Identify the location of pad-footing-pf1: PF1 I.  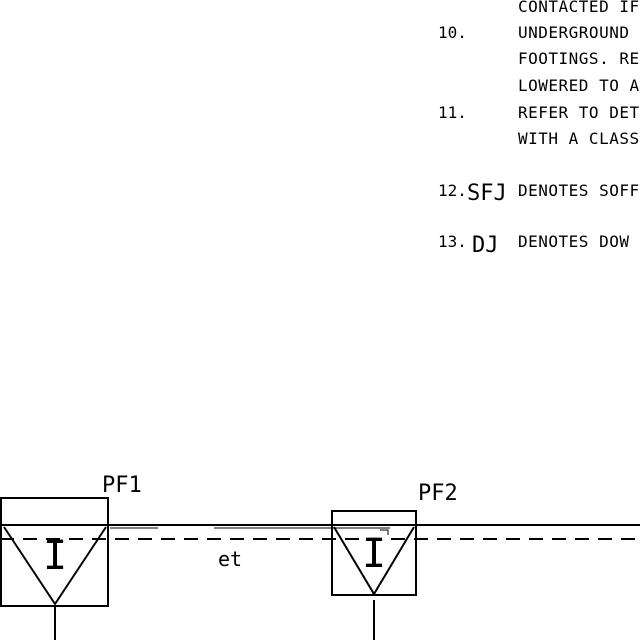
(71, 556).